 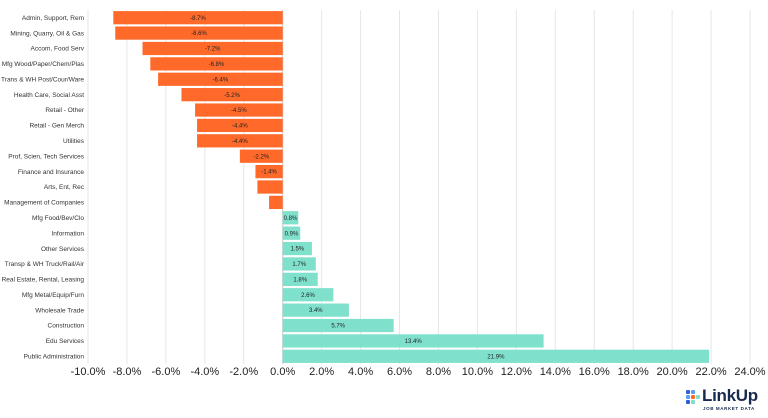 I want to click on data-label: -1.4%, so click(x=269, y=173).